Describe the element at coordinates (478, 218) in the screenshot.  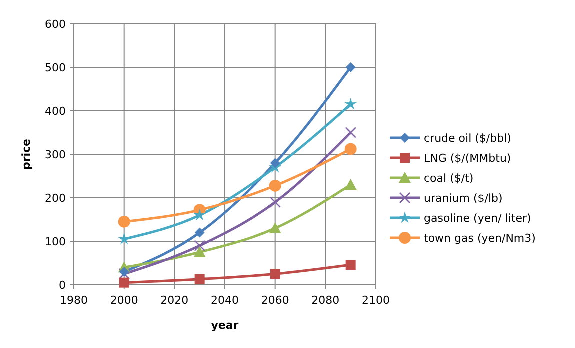
I see `legend-label: gasoline (yen/ liter)` at that location.